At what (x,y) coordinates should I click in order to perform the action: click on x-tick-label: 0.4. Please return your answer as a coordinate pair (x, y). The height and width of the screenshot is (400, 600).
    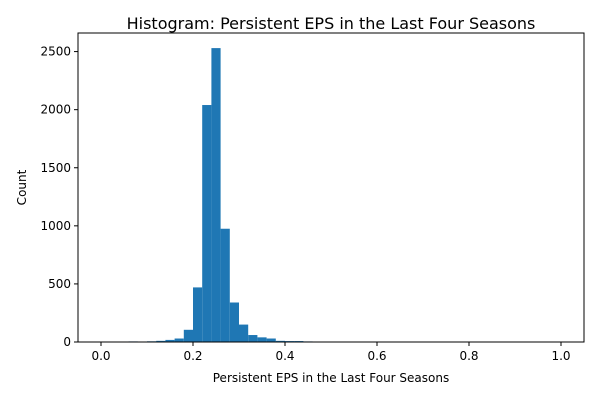
    Looking at the image, I should click on (284, 356).